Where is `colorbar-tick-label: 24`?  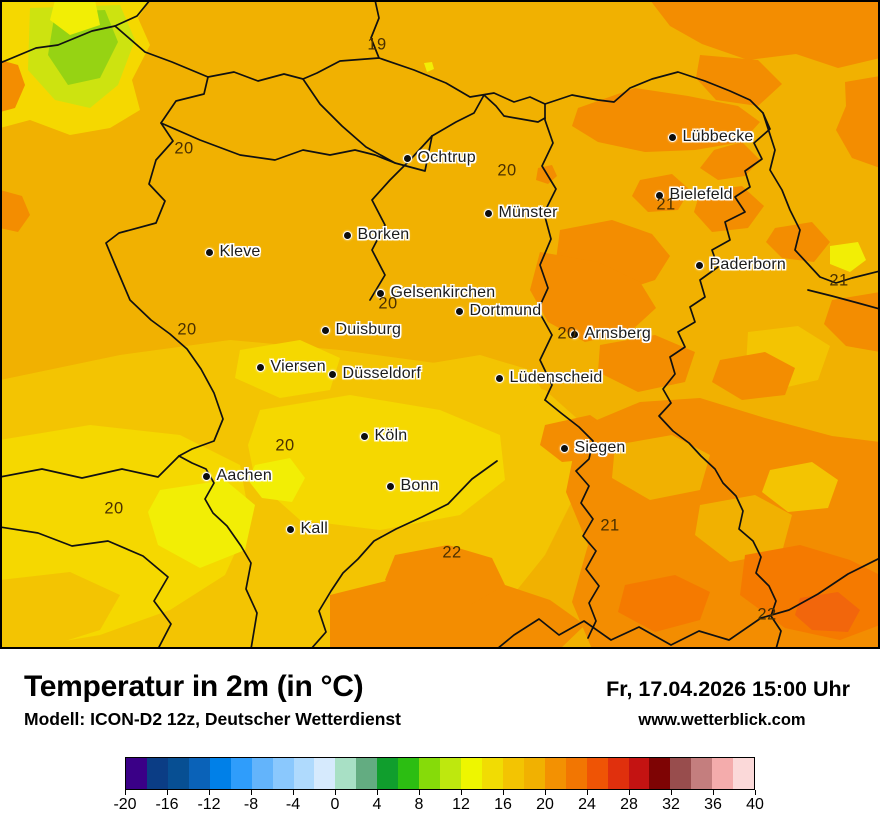 colorbar-tick-label: 24 is located at coordinates (587, 804).